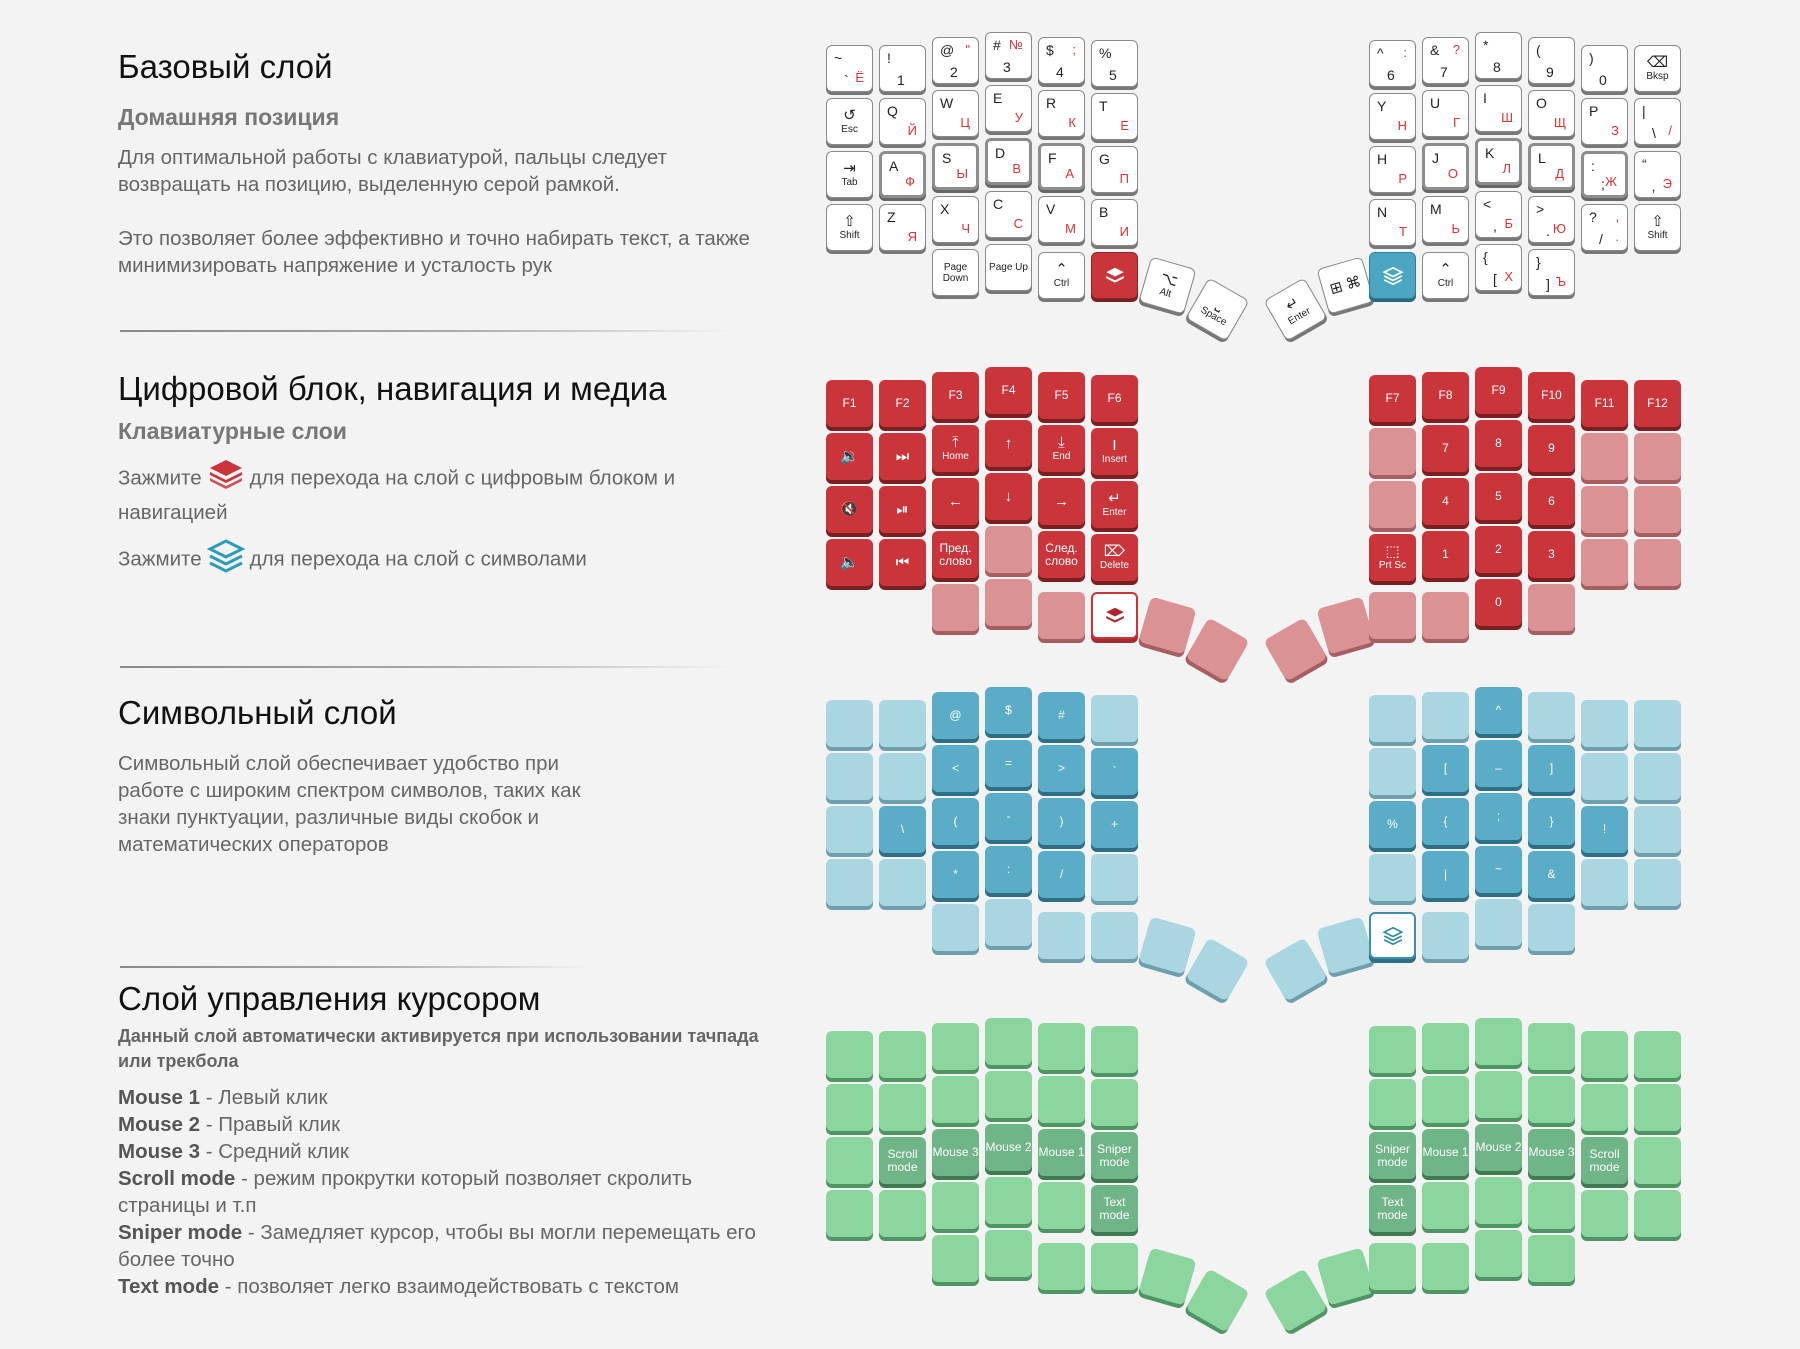  Describe the element at coordinates (1551, 448) in the screenshot. I see `key: 9` at that location.